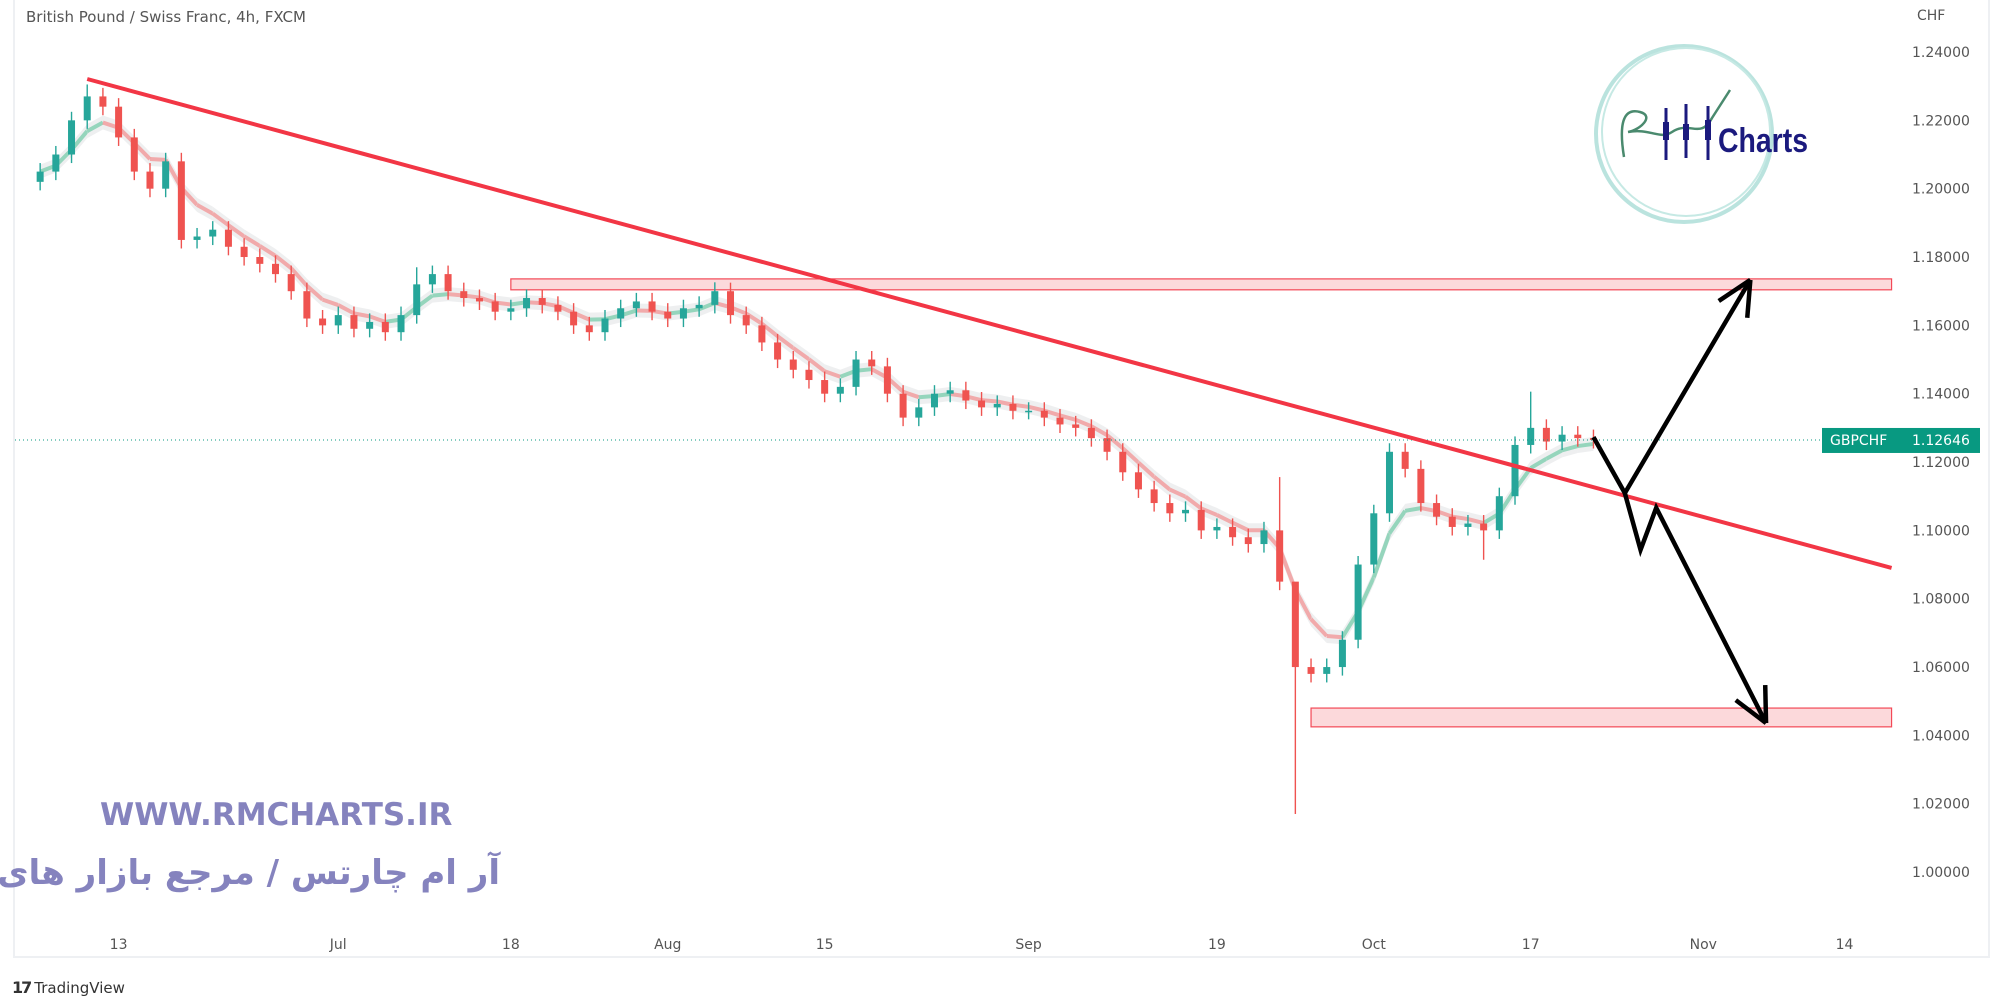 This screenshot has height=1000, width=2000. Describe the element at coordinates (338, 945) in the screenshot. I see `x-tick-label: Jul` at that location.